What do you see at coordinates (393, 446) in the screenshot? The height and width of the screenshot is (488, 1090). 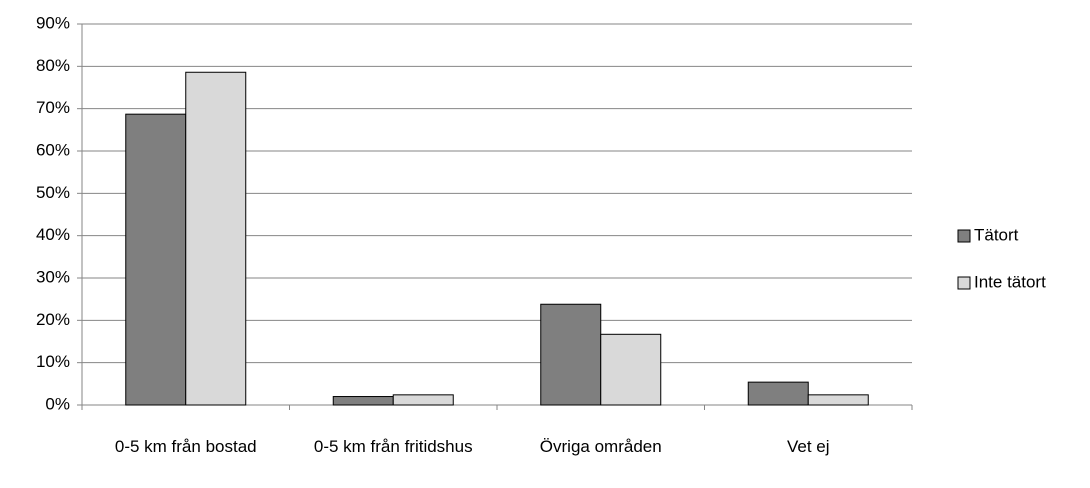 I see `x-tick-label: 0-5 km från fritidshus` at bounding box center [393, 446].